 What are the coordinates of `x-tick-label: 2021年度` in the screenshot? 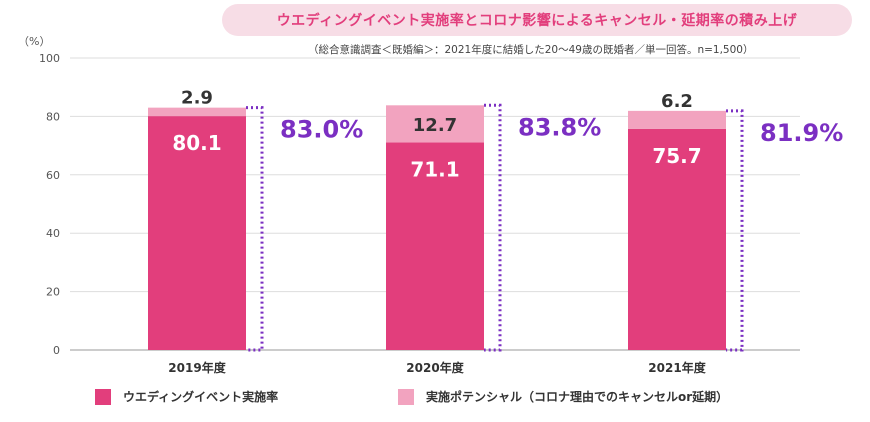 It's located at (677, 367).